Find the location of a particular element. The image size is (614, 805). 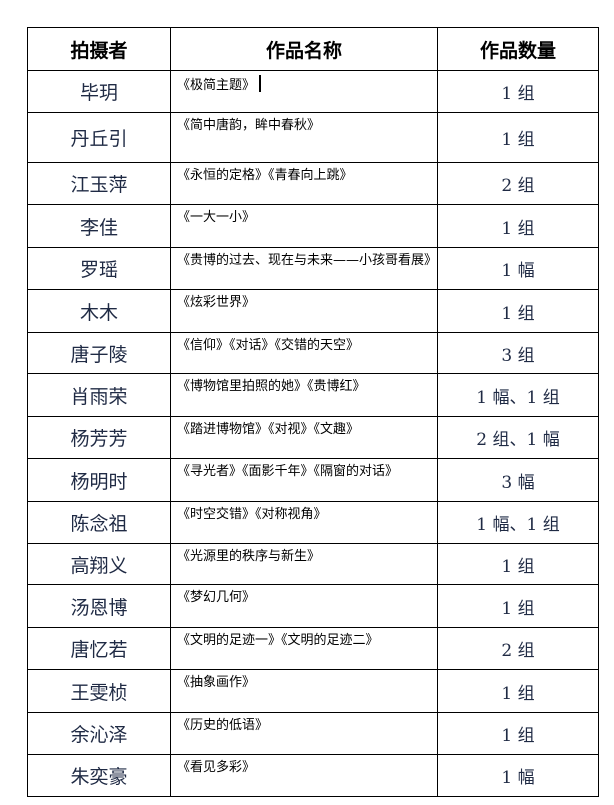

header-photographer: 拍摄者 is located at coordinates (99, 49).